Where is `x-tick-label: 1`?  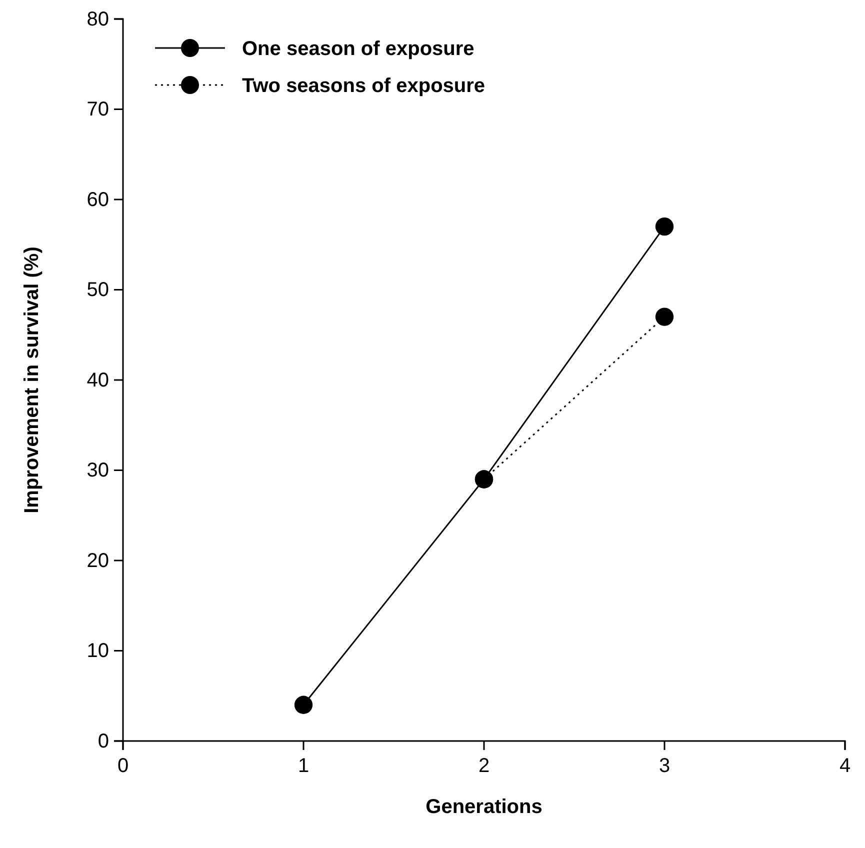
x-tick-label: 1 is located at coordinates (304, 766).